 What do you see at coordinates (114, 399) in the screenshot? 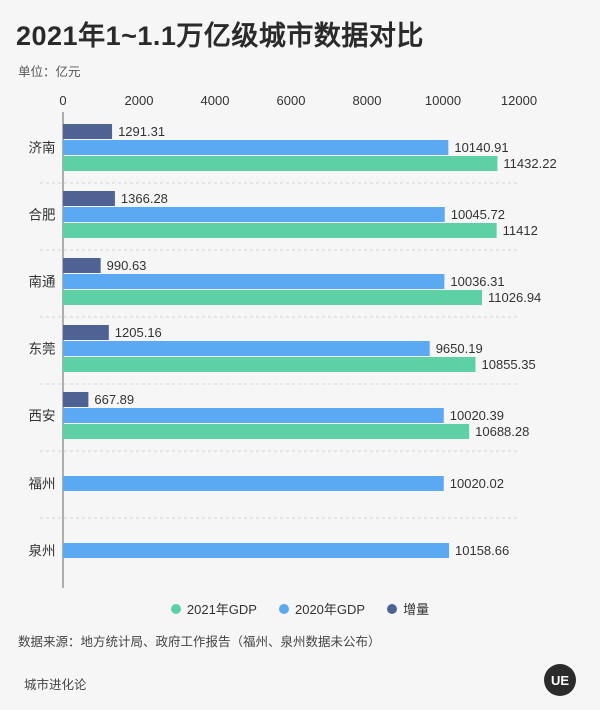
I see `bar-value-label: 667.89` at bounding box center [114, 399].